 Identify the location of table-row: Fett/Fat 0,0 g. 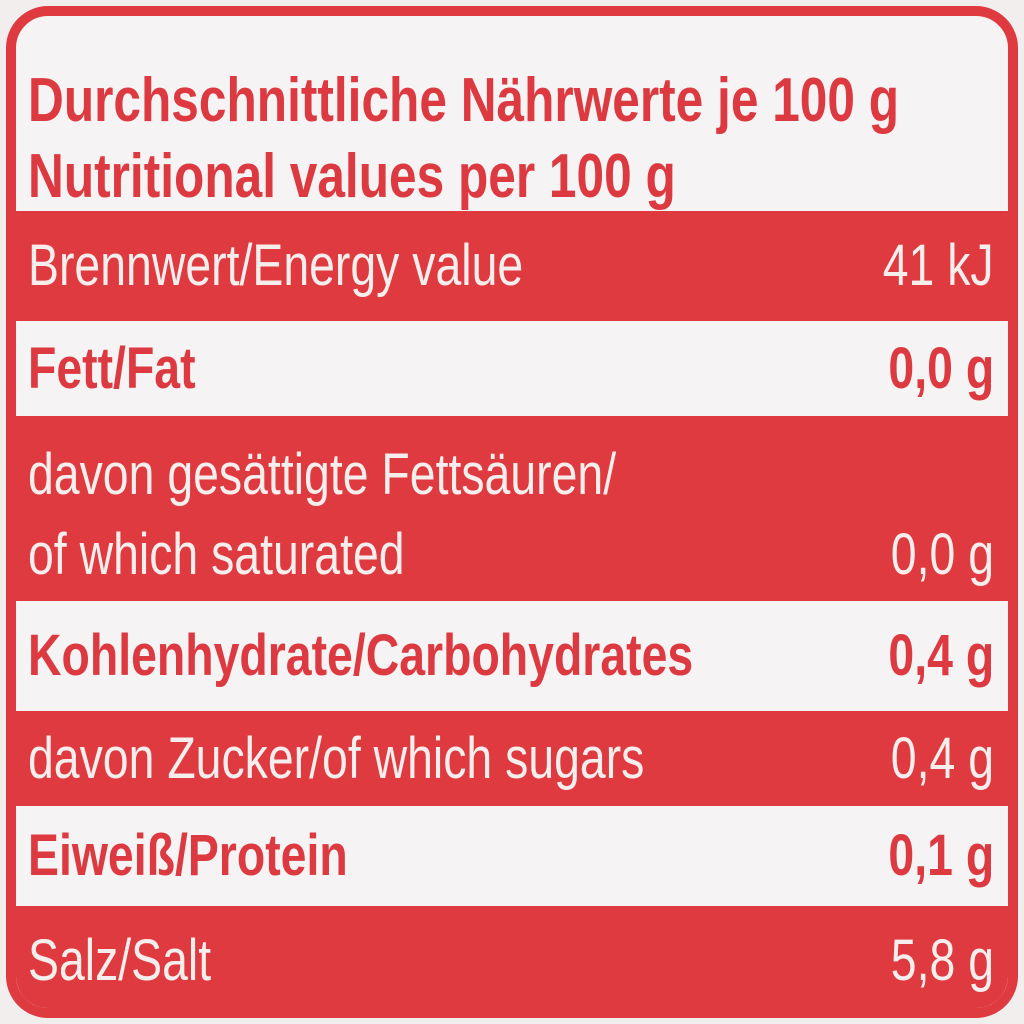
(512, 368).